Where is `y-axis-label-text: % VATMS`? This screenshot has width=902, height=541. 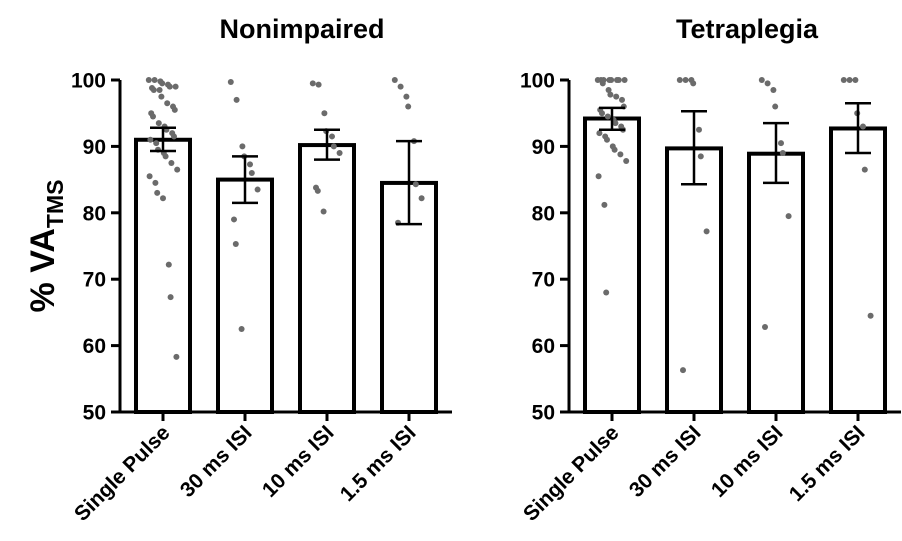
y-axis-label-text: % VATMS is located at coordinates (46, 246).